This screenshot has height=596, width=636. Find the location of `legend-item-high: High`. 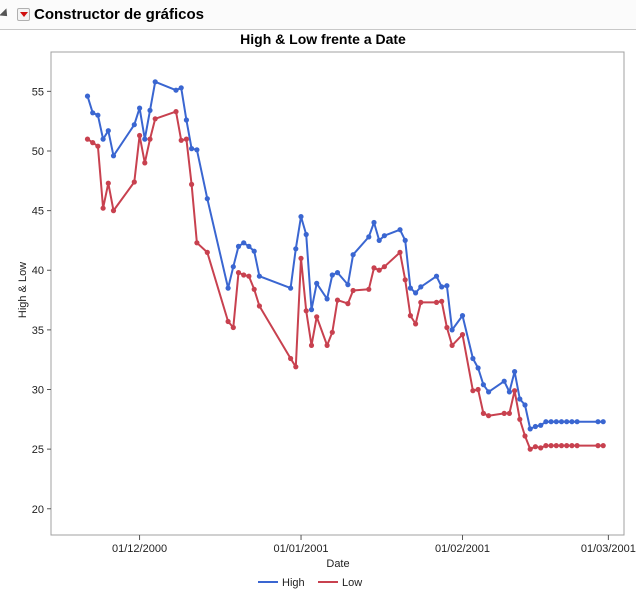

legend-item-high: High is located at coordinates (281, 583).